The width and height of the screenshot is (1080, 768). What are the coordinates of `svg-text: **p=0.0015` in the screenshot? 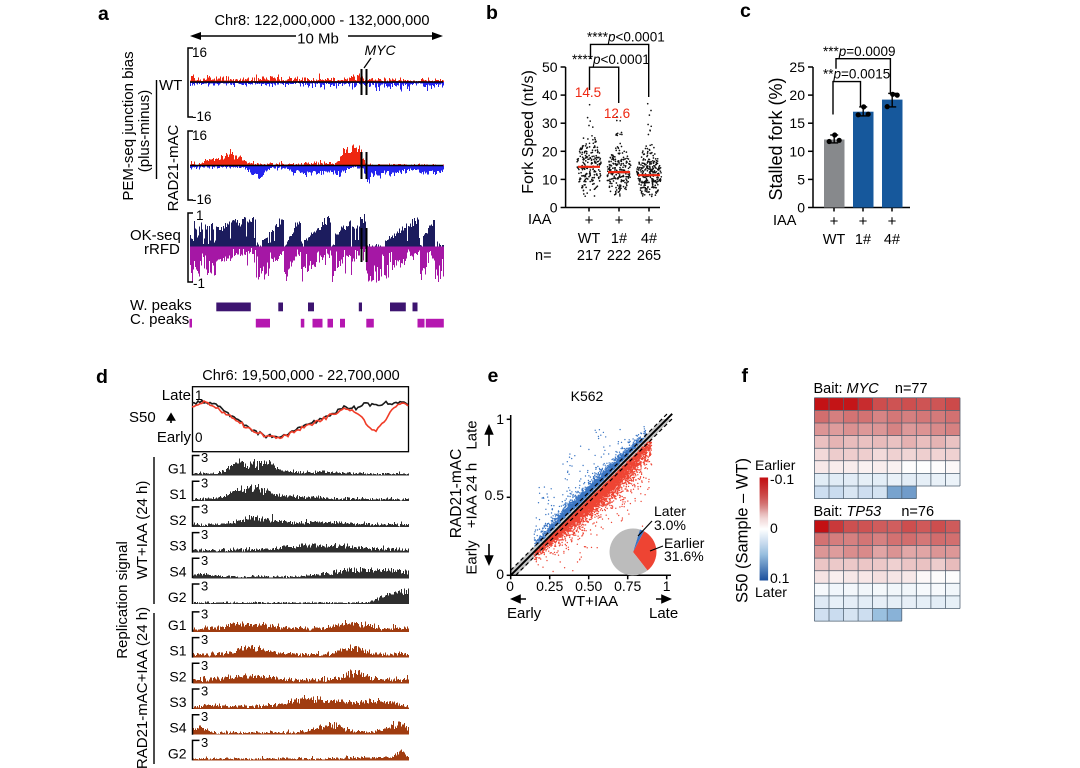 It's located at (856, 74).